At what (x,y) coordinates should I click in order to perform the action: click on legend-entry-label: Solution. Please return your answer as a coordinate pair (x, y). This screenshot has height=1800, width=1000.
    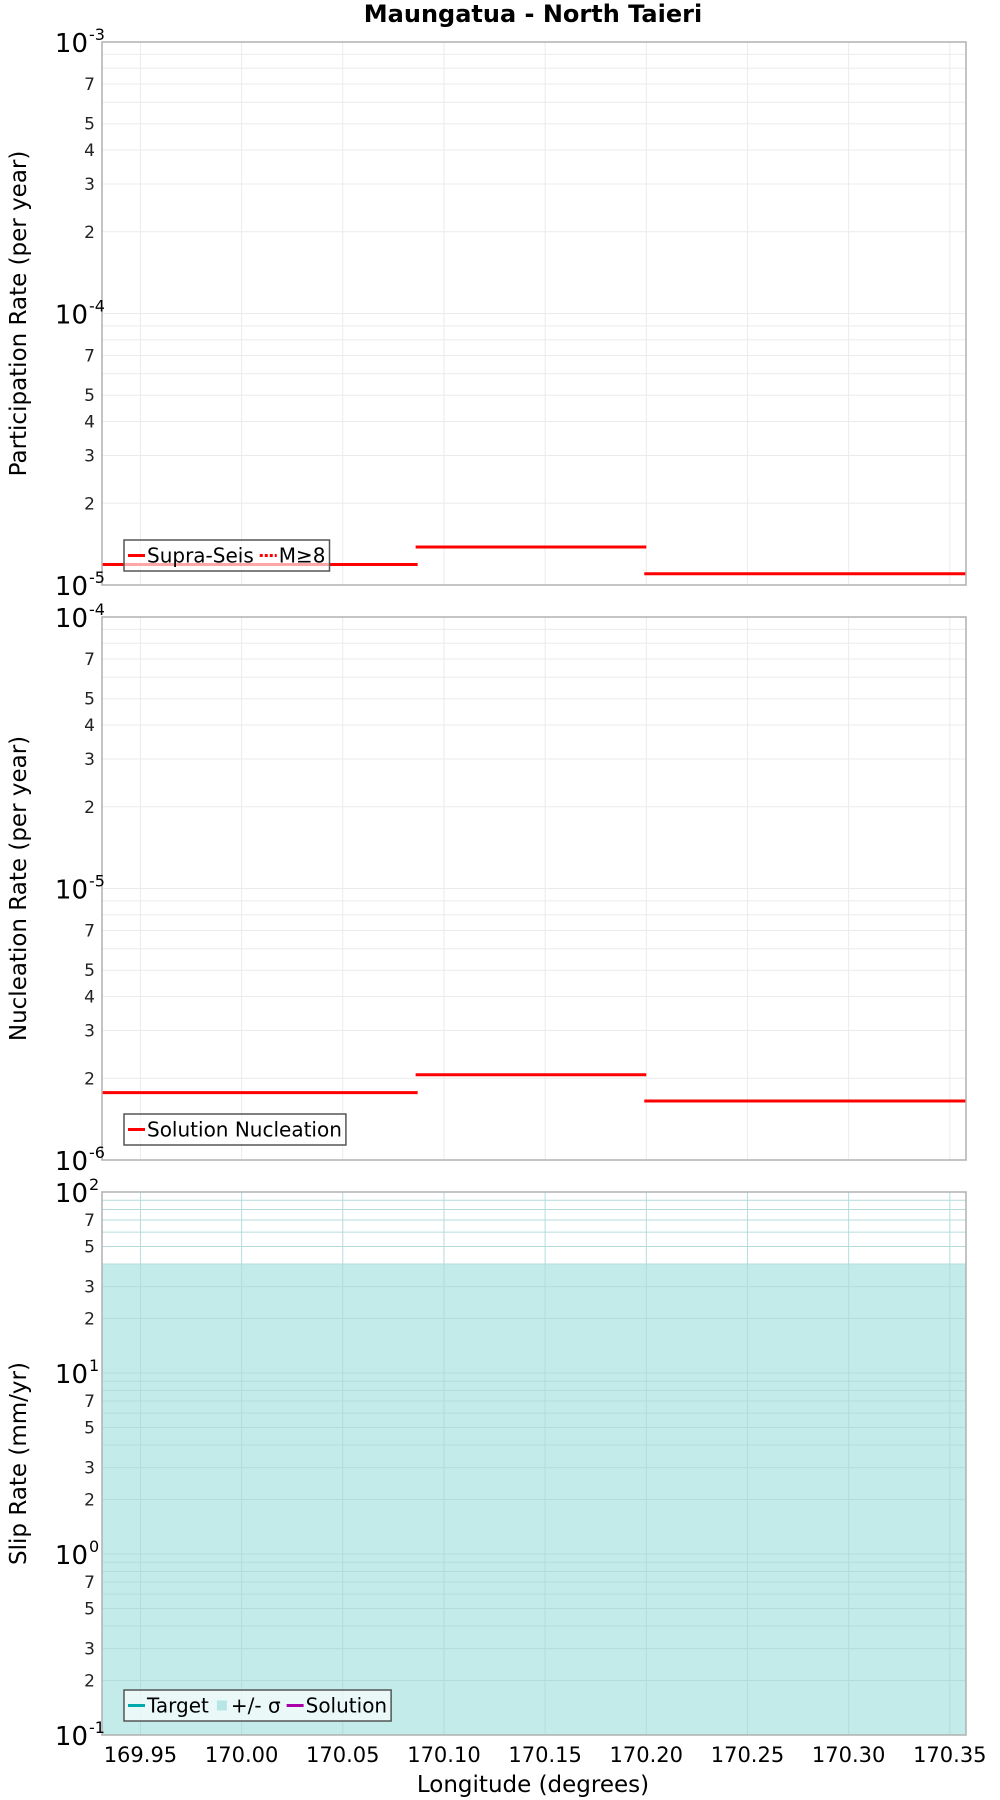
    Looking at the image, I should click on (346, 1706).